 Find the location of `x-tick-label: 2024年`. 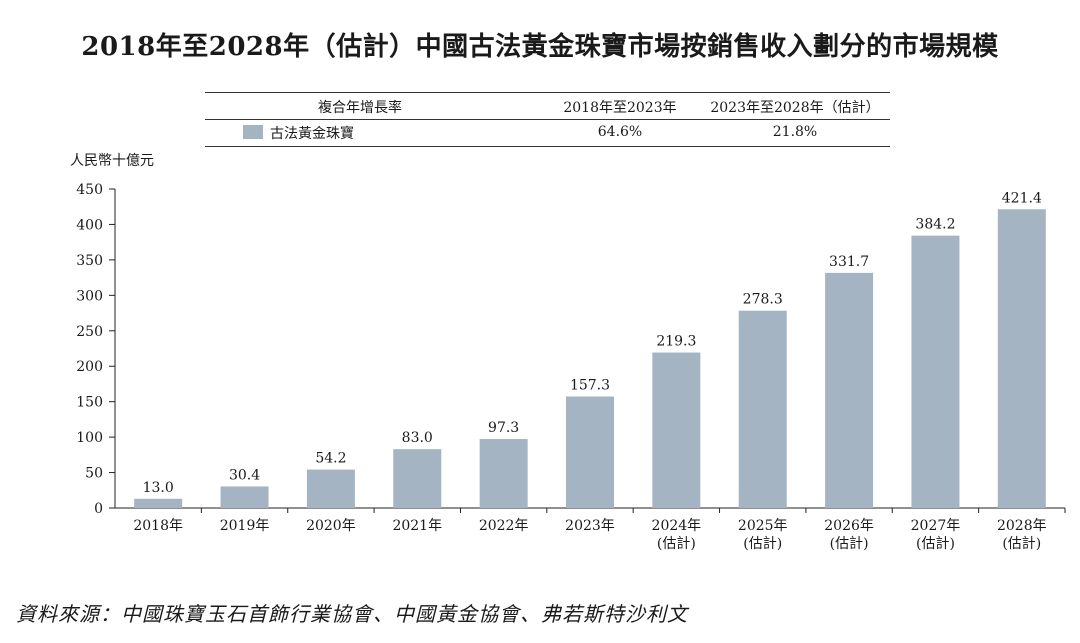

x-tick-label: 2024年 is located at coordinates (677, 526).